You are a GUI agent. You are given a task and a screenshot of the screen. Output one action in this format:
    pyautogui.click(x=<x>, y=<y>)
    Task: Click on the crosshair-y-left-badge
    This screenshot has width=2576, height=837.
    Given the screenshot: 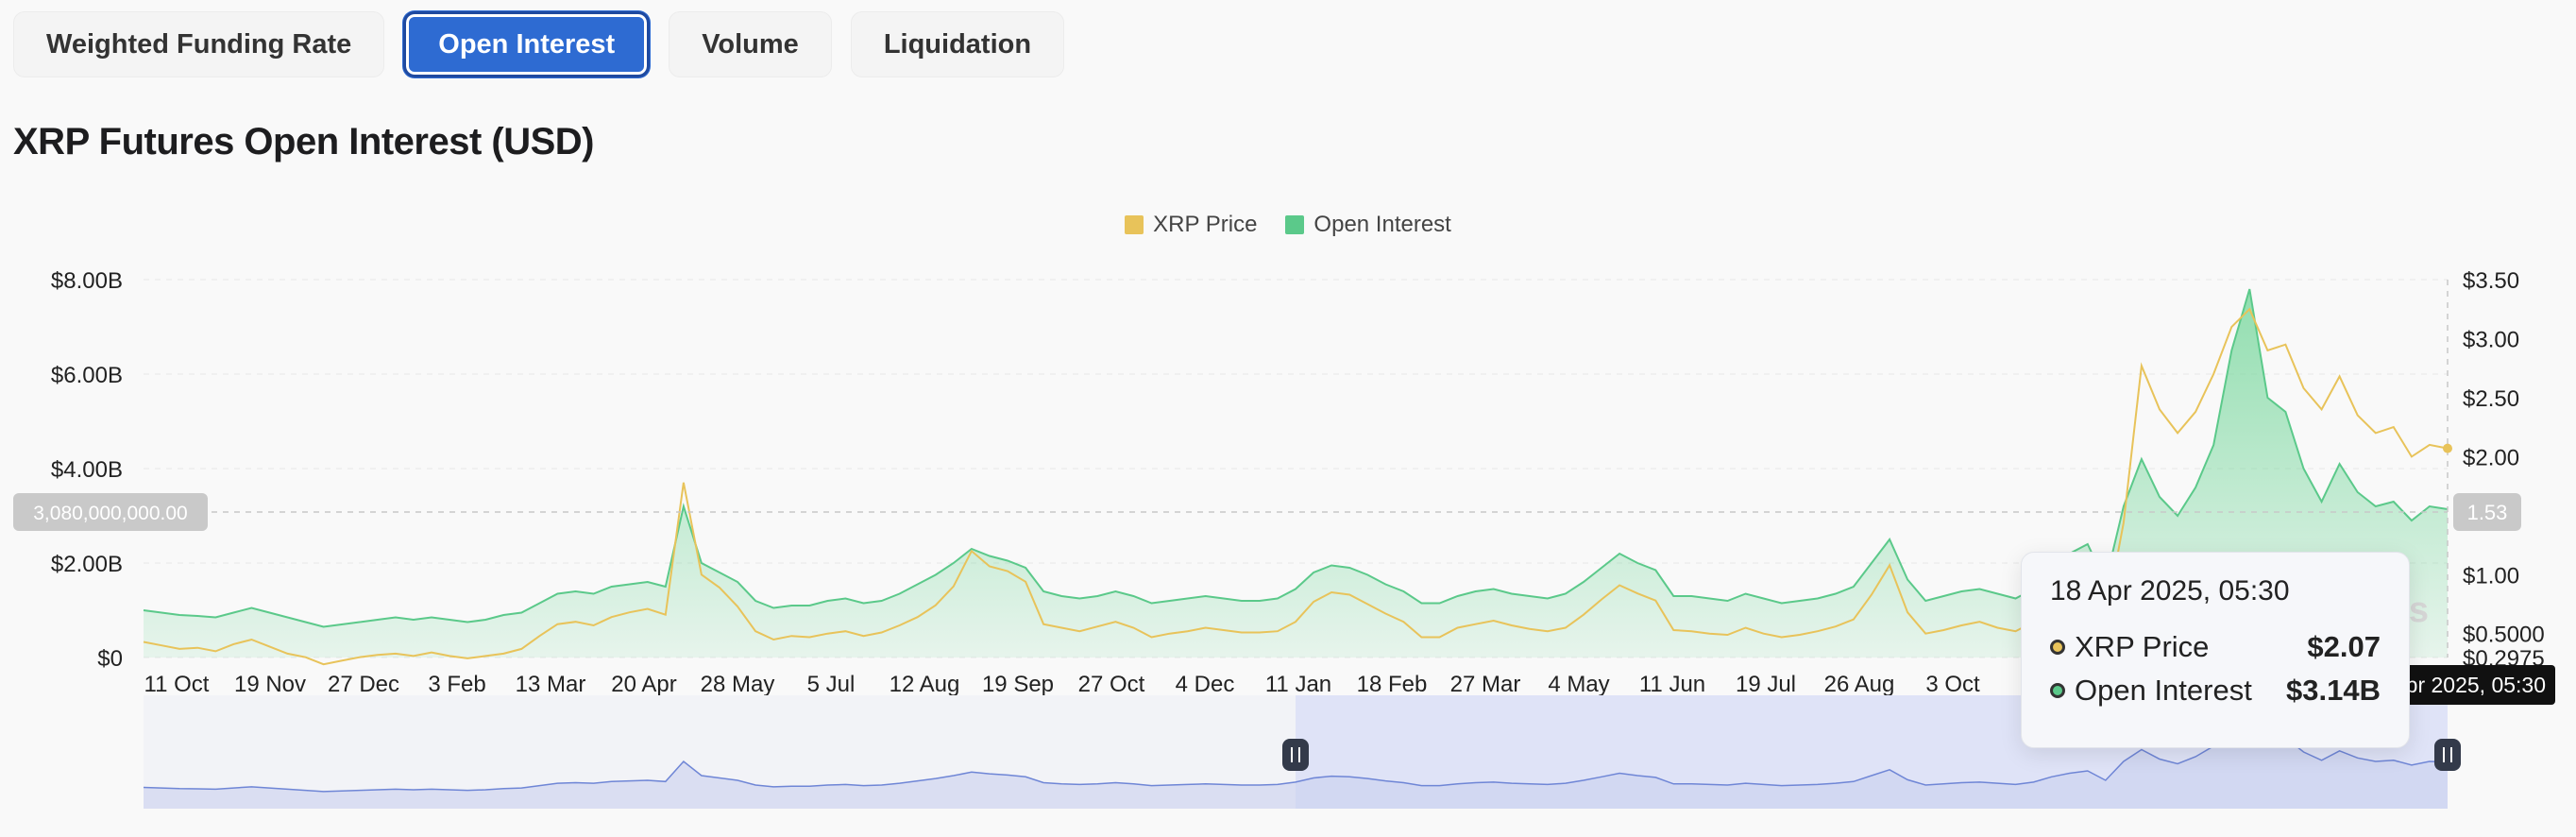 What is the action you would take?
    pyautogui.click(x=110, y=512)
    